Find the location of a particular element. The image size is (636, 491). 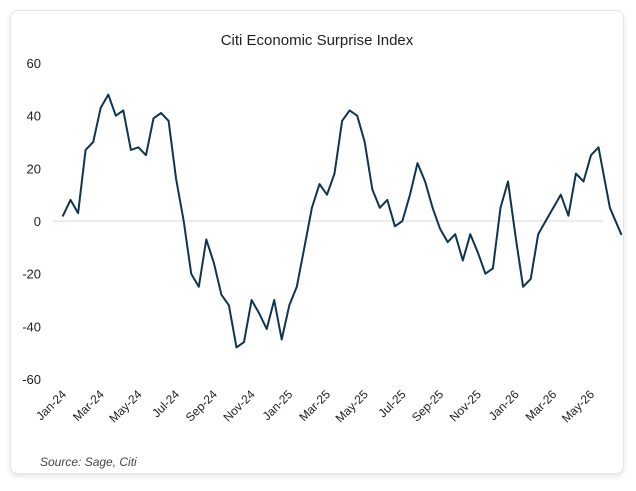

y-tick-label: -20 is located at coordinates (31, 274).